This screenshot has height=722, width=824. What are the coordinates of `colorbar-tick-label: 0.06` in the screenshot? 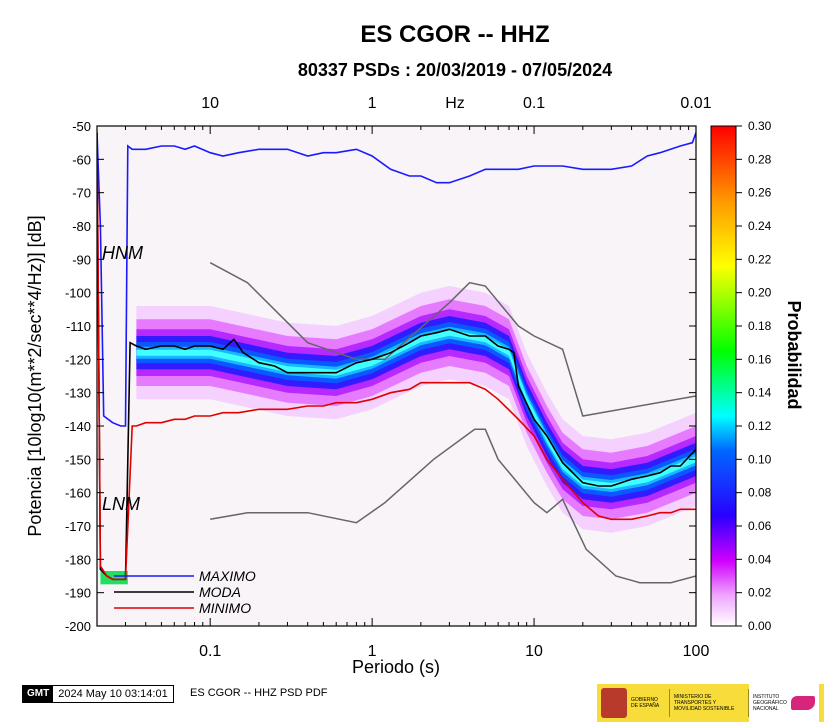 It's located at (760, 526).